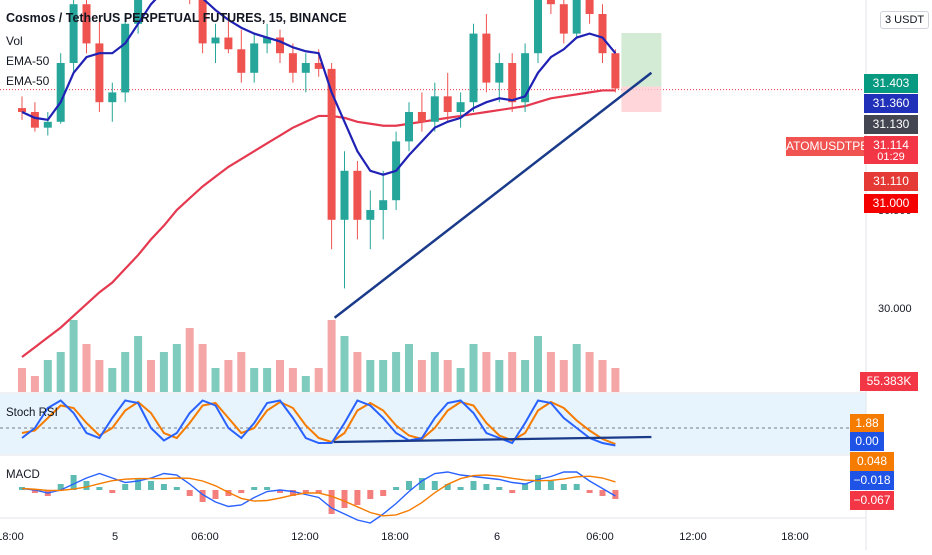  Describe the element at coordinates (867, 423) in the screenshot. I see `stoch-value-label: 1.88` at that location.